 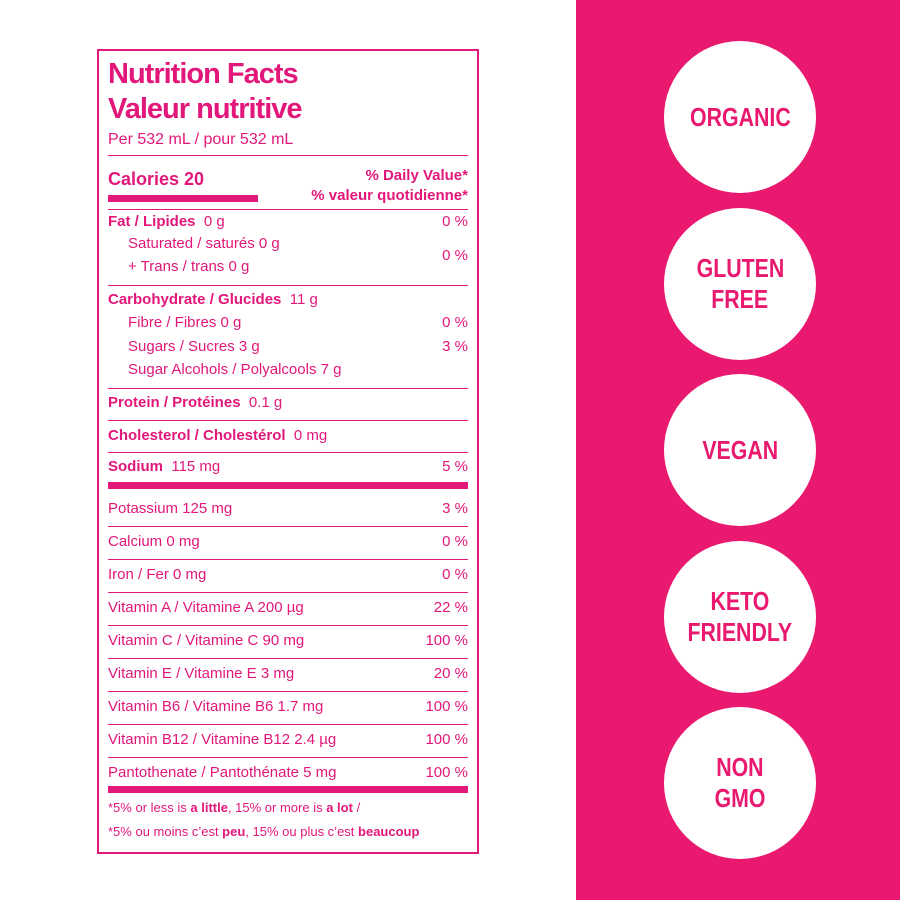 What do you see at coordinates (277, 807) in the screenshot?
I see `footnote-part: , 15% or more is` at bounding box center [277, 807].